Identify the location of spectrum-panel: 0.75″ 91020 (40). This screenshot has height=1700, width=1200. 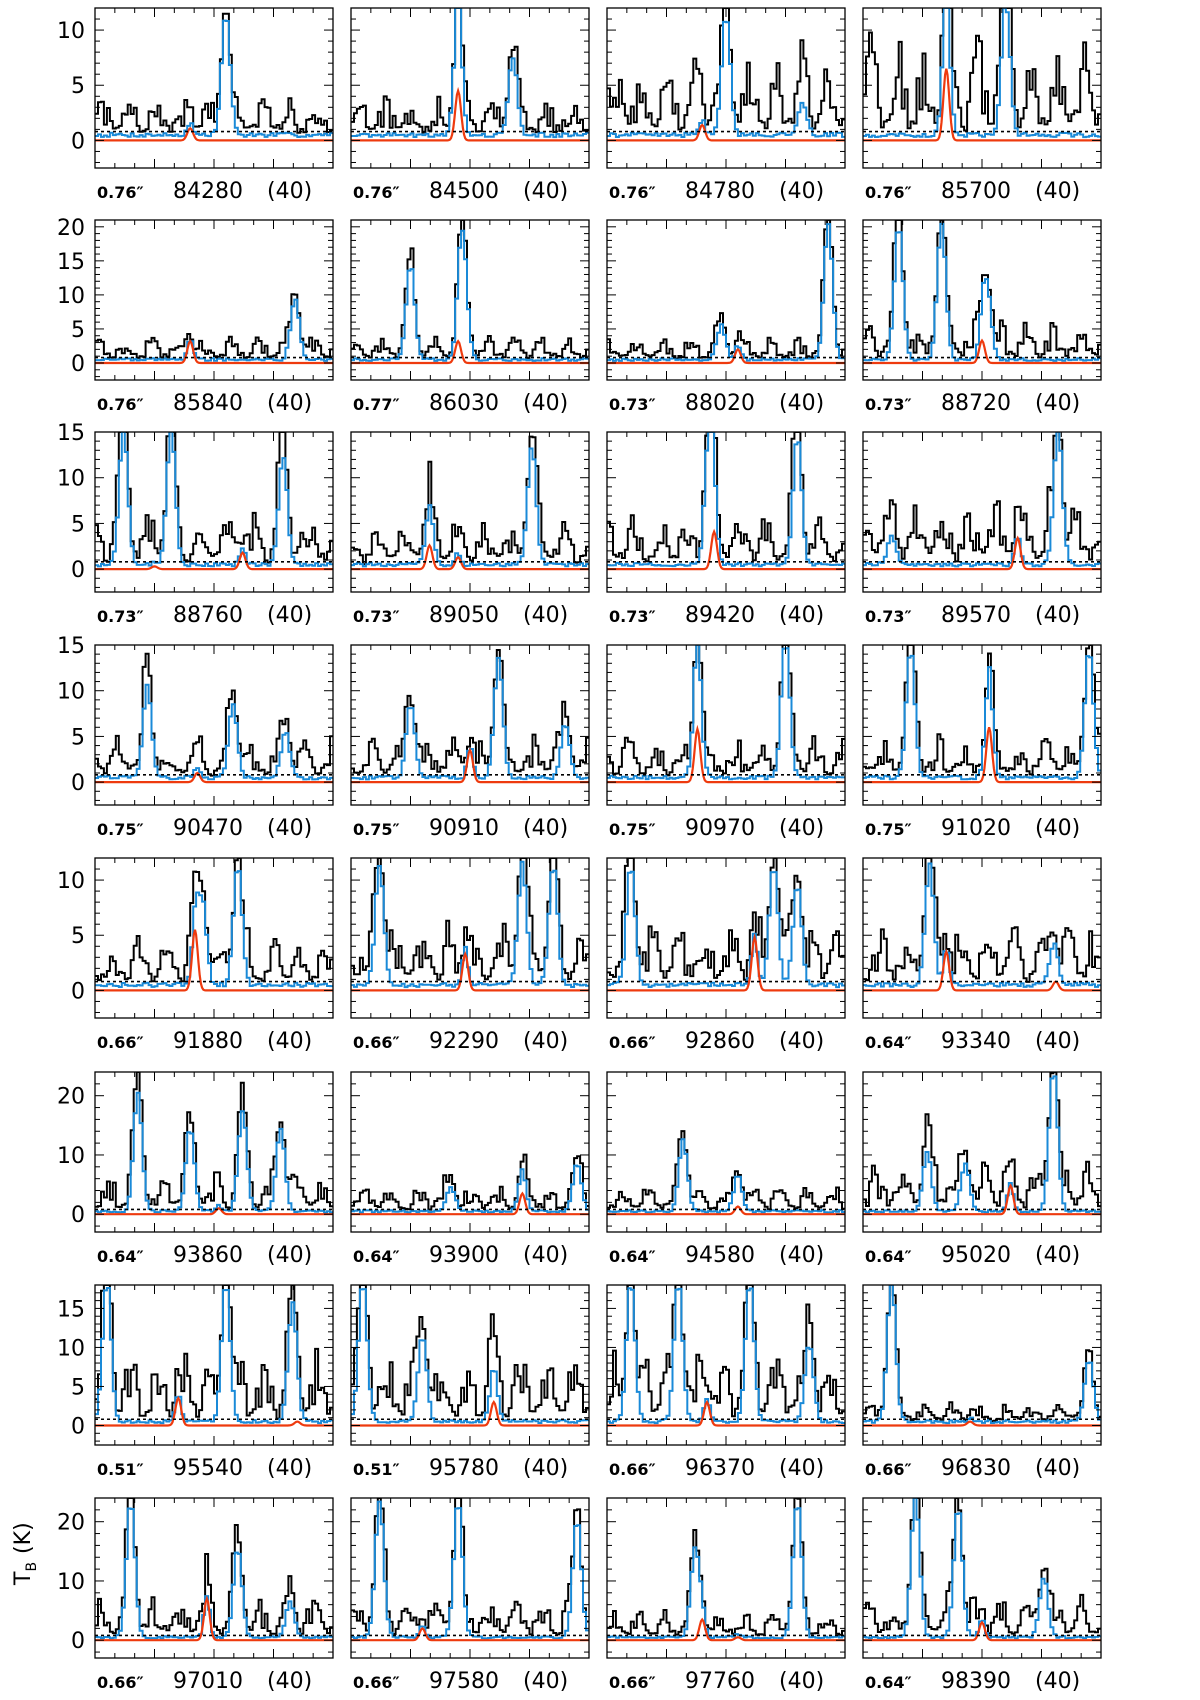
(982, 742).